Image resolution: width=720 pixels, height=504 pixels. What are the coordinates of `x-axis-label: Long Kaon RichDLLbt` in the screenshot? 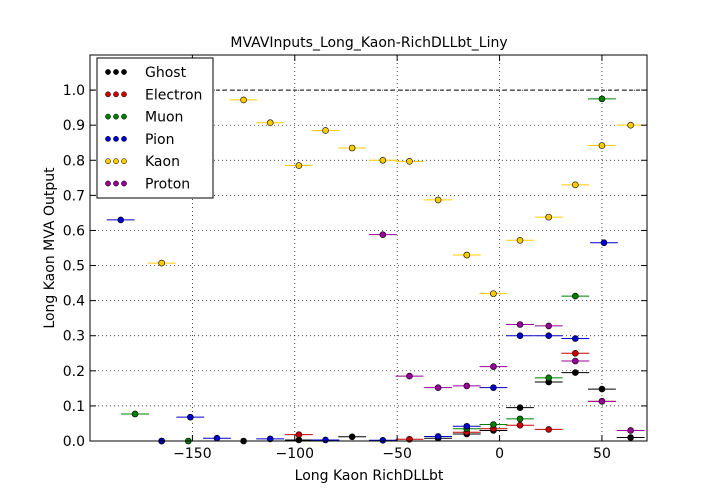 It's located at (369, 476).